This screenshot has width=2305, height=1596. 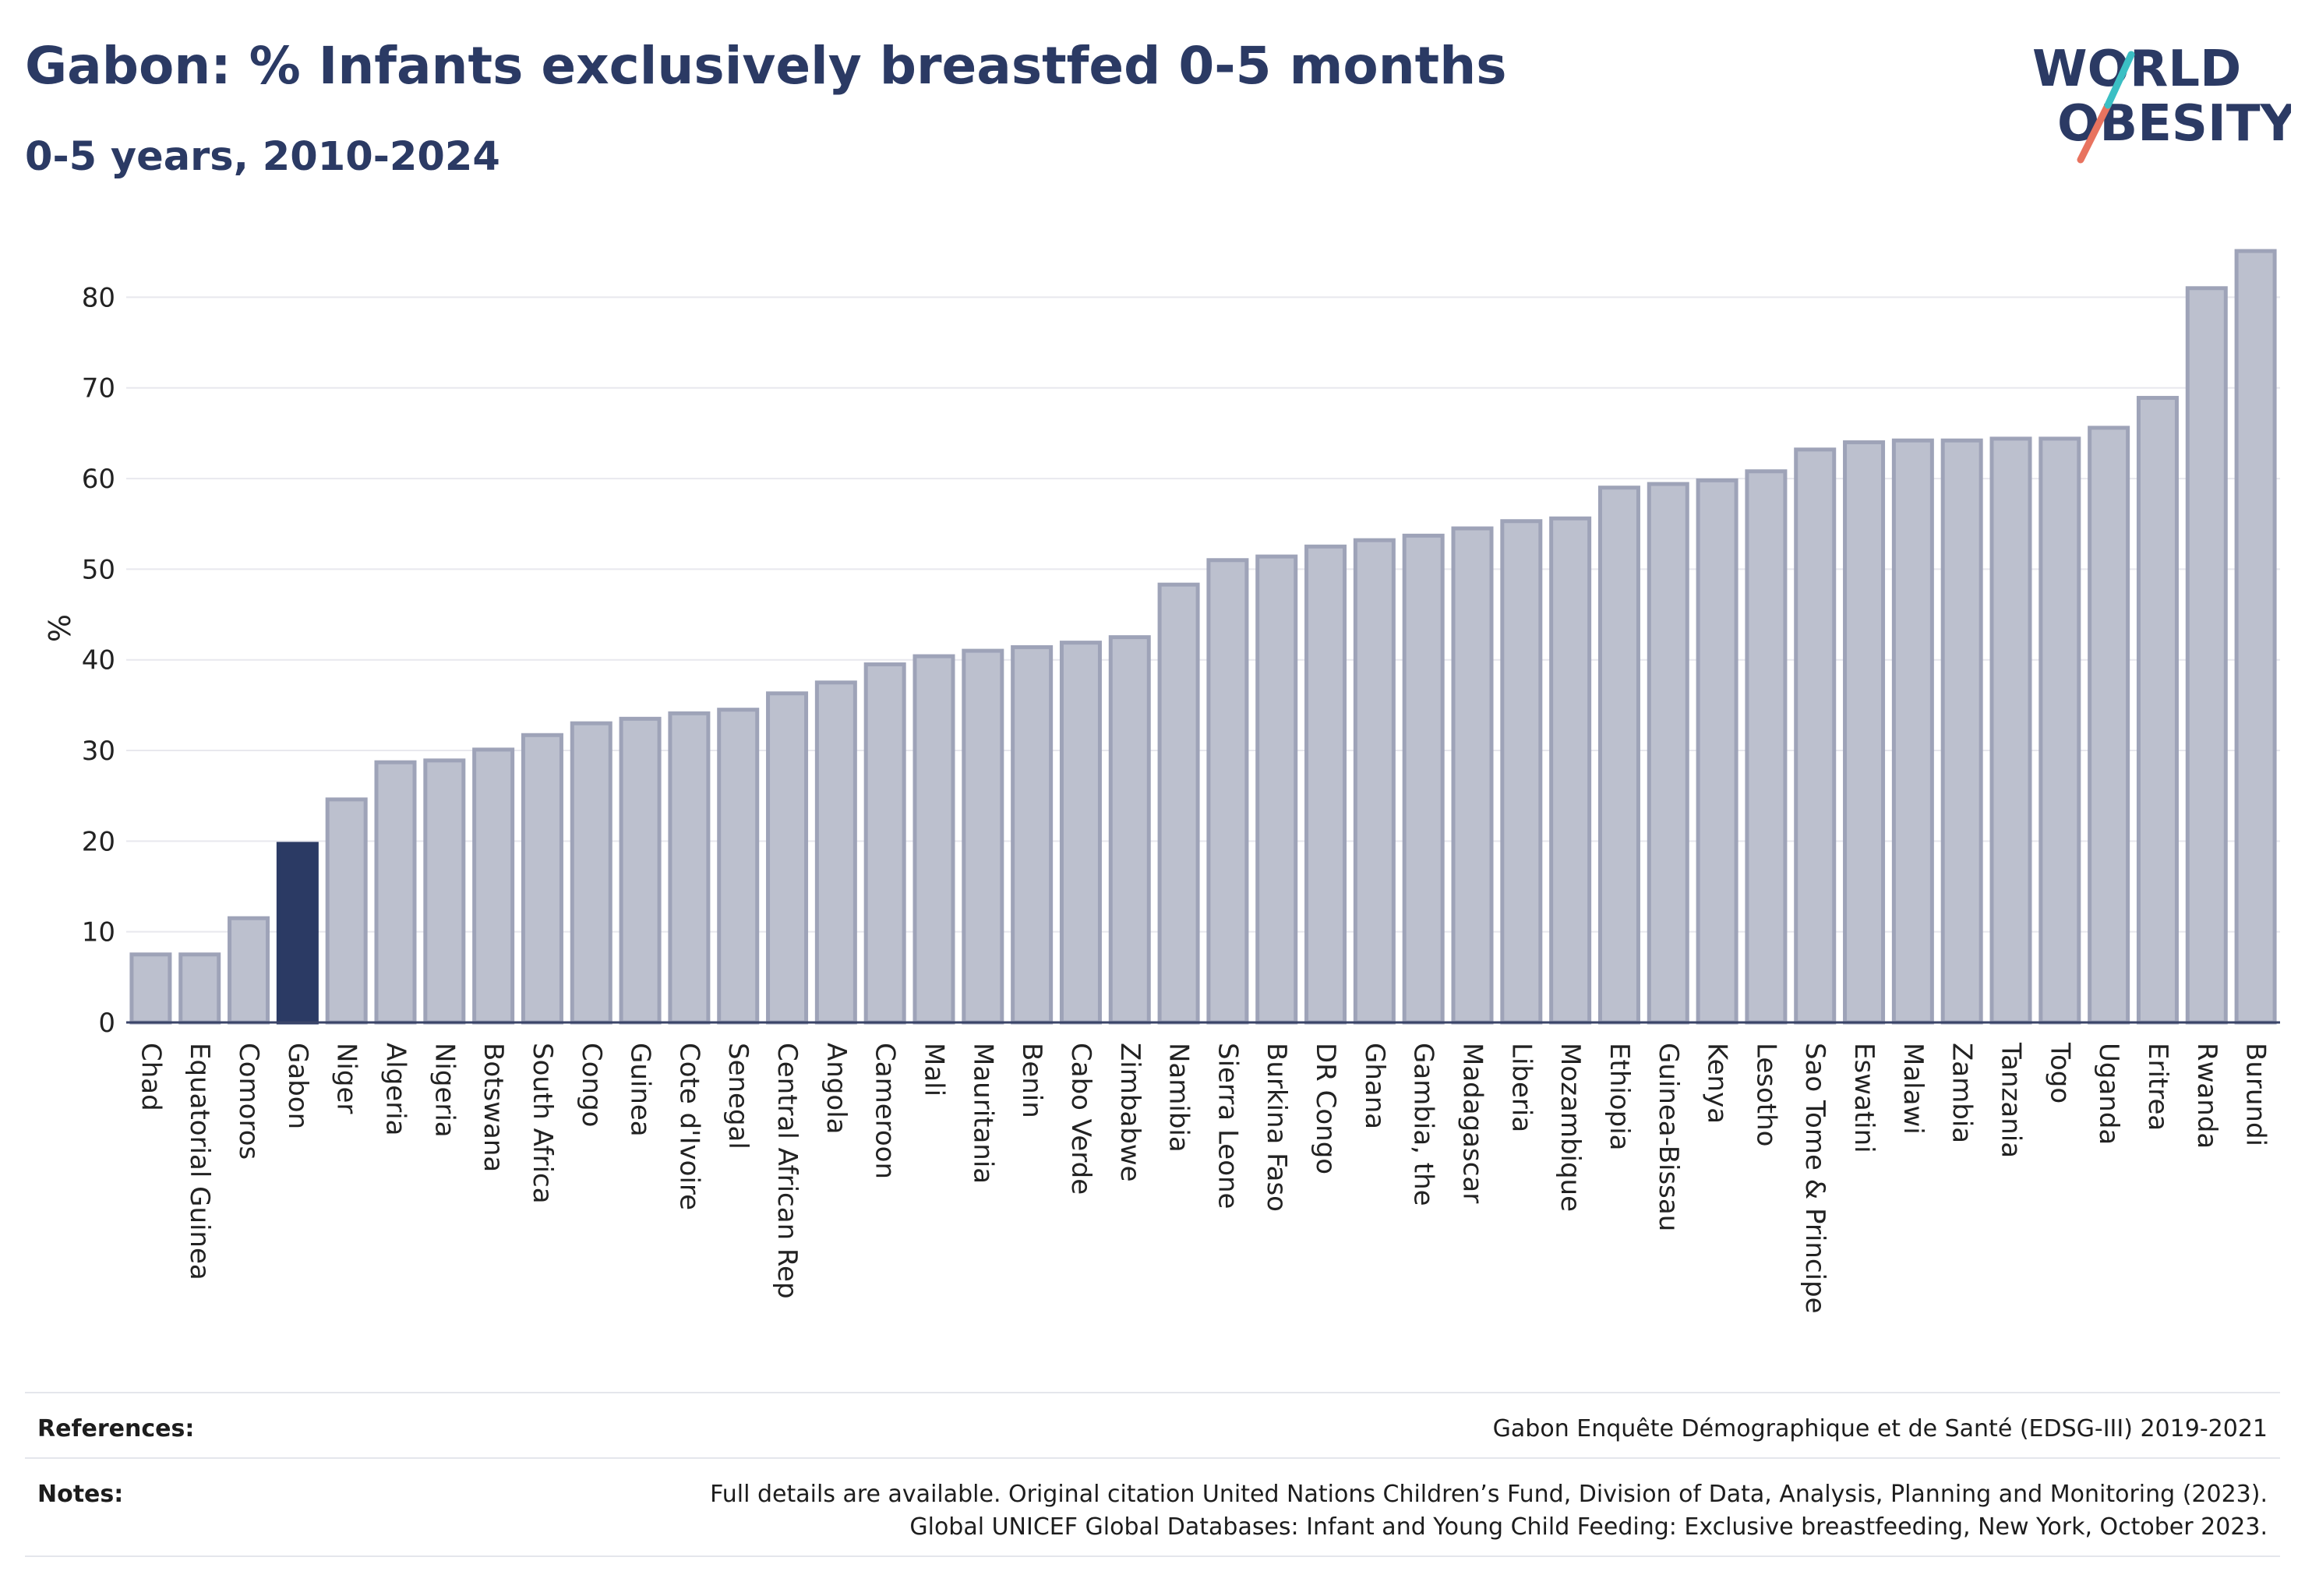 I want to click on x-tick-label: Guinea-Bissau, so click(x=1669, y=1137).